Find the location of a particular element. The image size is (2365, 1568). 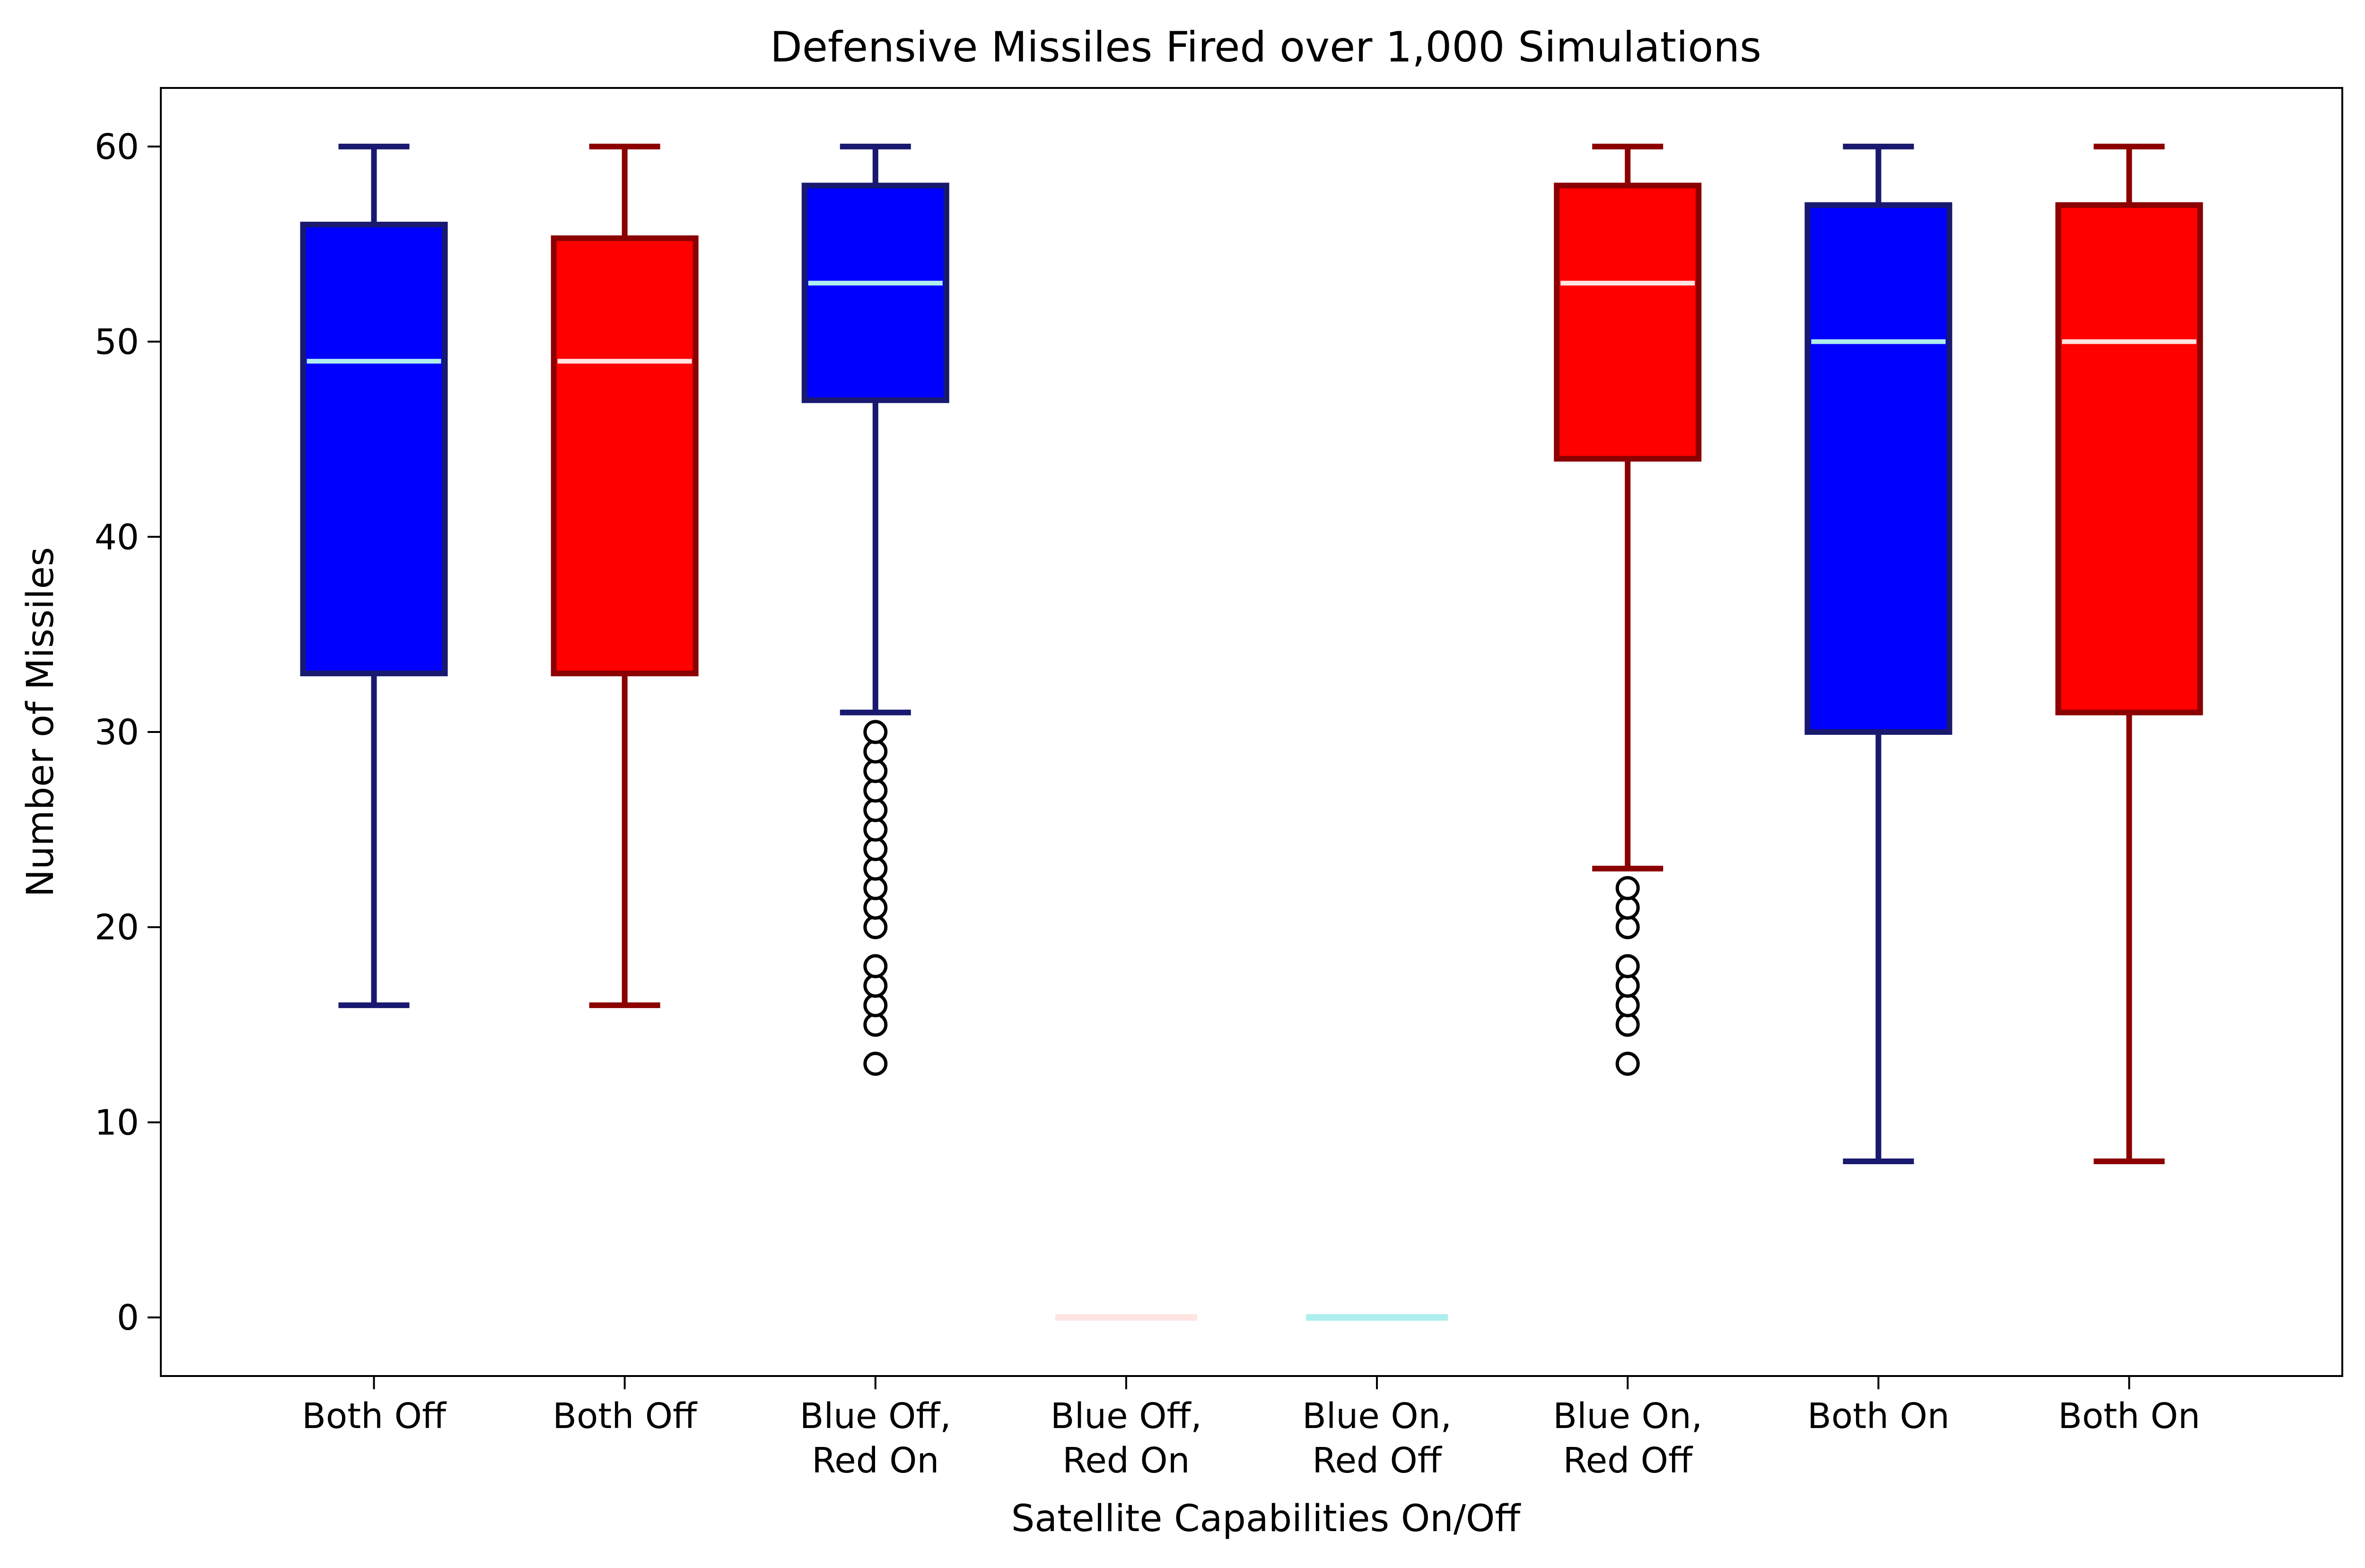

y-tick-label: 20 is located at coordinates (117, 928).